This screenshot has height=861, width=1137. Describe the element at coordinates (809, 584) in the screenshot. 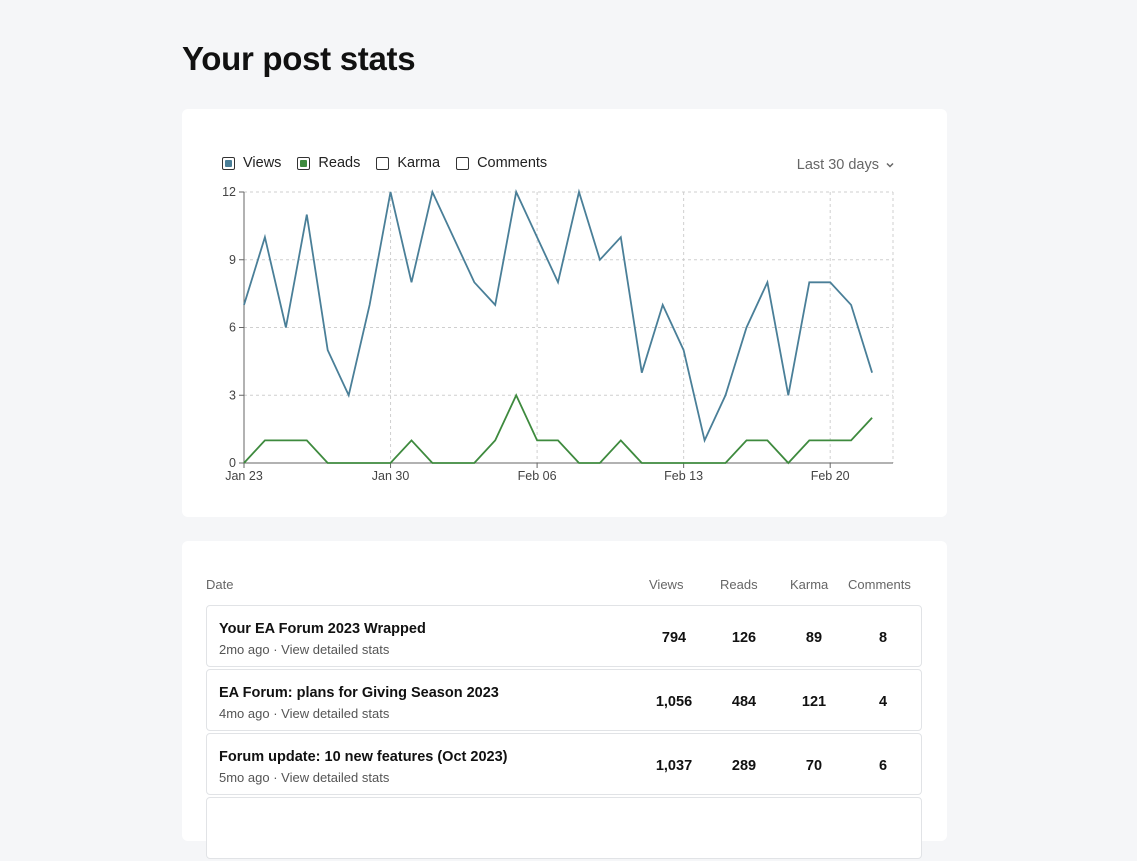

I see `header-karma: Karma` at that location.